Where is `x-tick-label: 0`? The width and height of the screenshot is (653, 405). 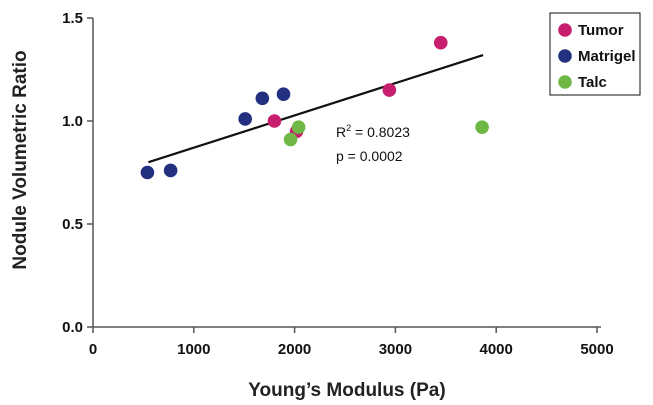 x-tick-label: 0 is located at coordinates (93, 349).